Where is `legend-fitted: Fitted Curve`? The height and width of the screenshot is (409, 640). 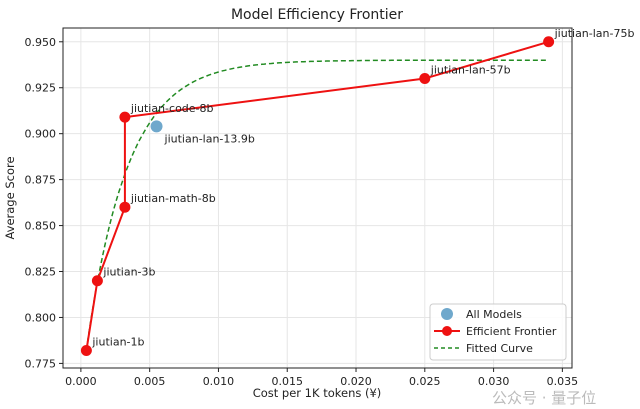
legend-fitted: Fitted Curve is located at coordinates (499, 348).